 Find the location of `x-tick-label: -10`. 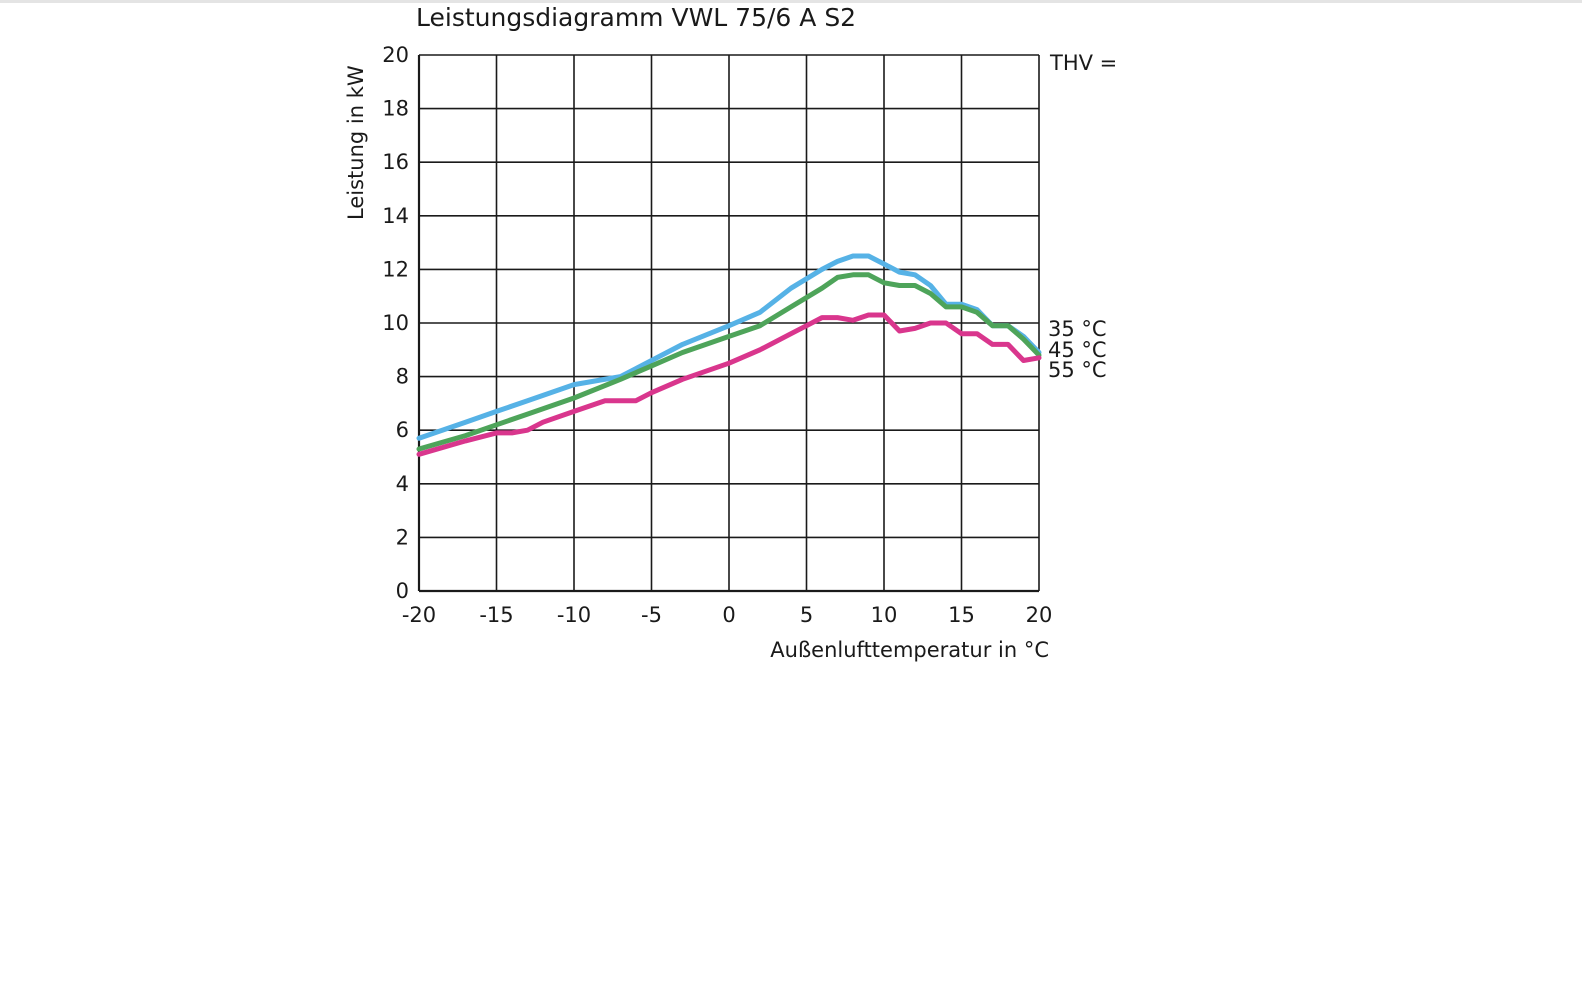

x-tick-label: -10 is located at coordinates (574, 615).